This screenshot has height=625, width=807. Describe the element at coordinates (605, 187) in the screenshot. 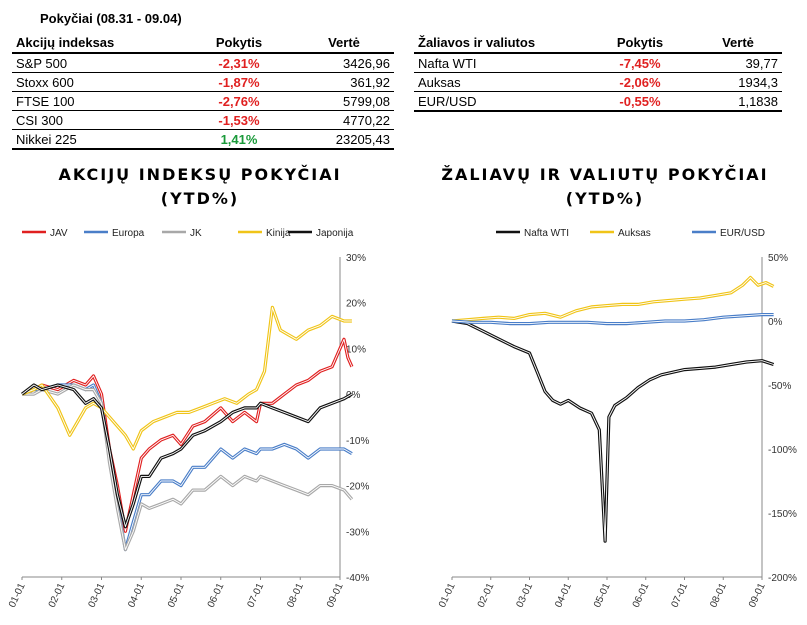

I see `commodities-chart-title: ŽALIAVŲ IR VALIUTŲ POKYČIAI (YTD%)` at that location.